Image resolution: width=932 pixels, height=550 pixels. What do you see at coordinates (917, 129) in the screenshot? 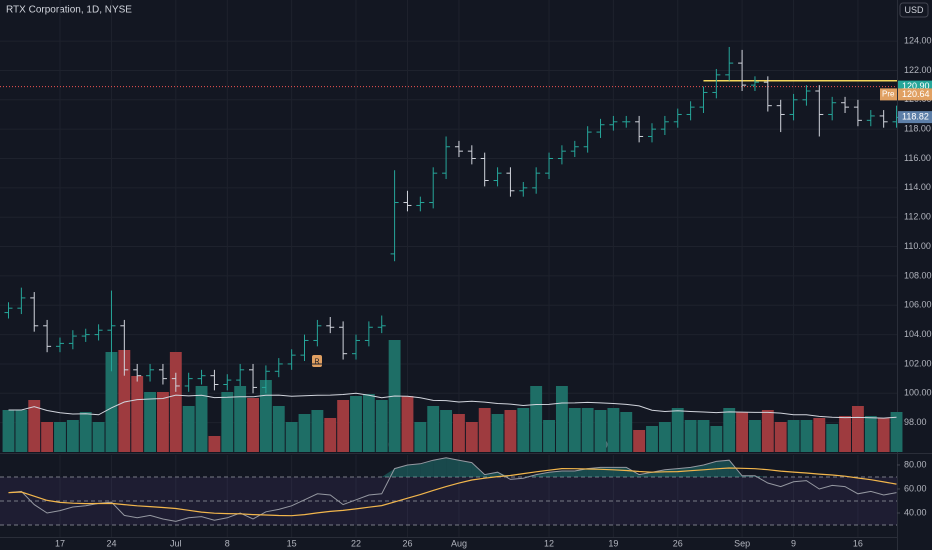
I see `y-tick-label: 118.00` at bounding box center [917, 129].